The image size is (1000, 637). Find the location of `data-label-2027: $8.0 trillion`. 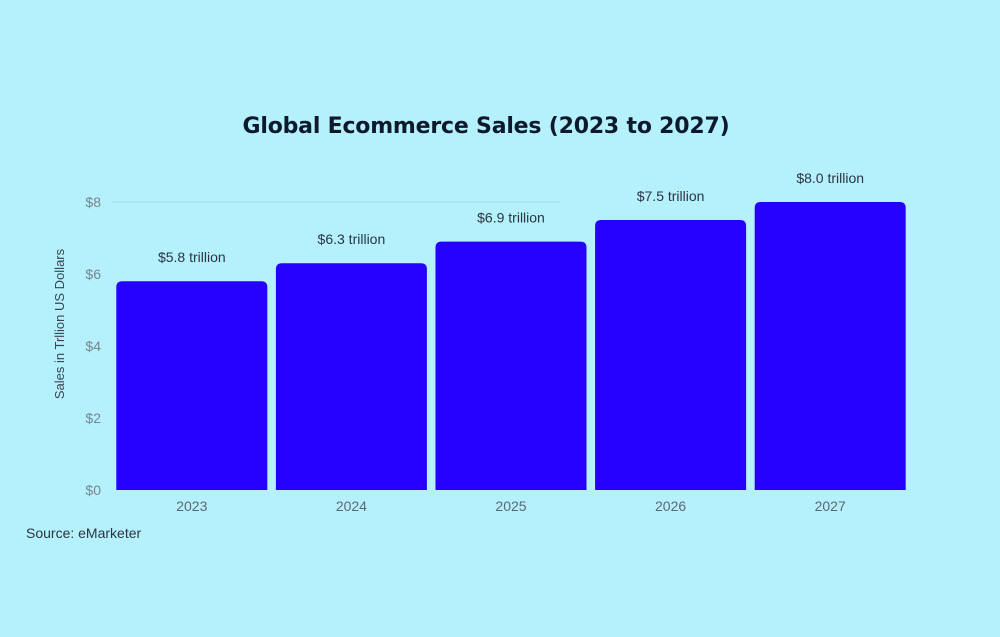

data-label-2027: $8.0 trillion is located at coordinates (830, 178).